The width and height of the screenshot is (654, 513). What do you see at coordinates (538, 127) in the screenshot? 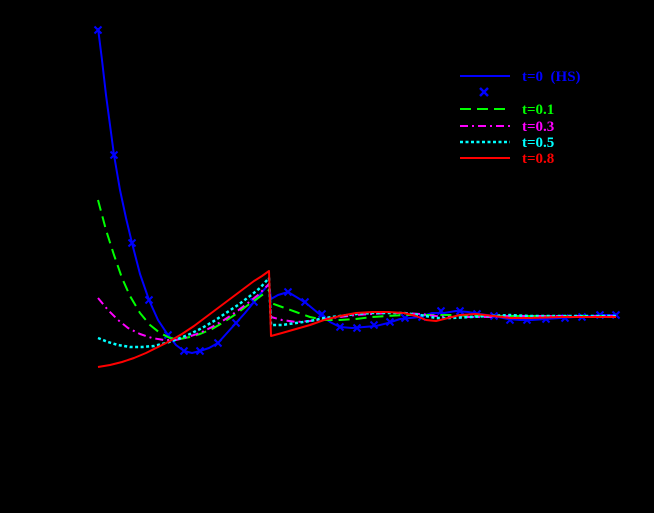
I see `legend-label-t03: t=0.3` at bounding box center [538, 127].